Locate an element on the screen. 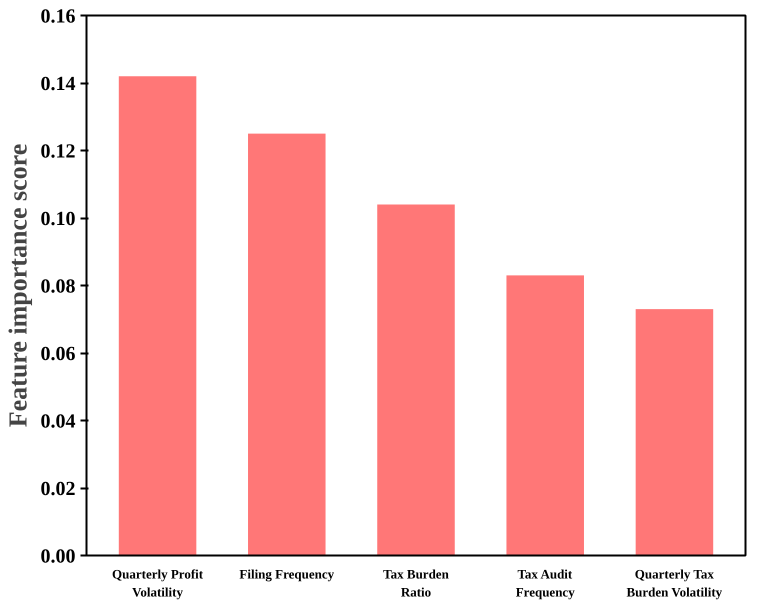  y-tick-label: 0.12 is located at coordinates (58, 151).